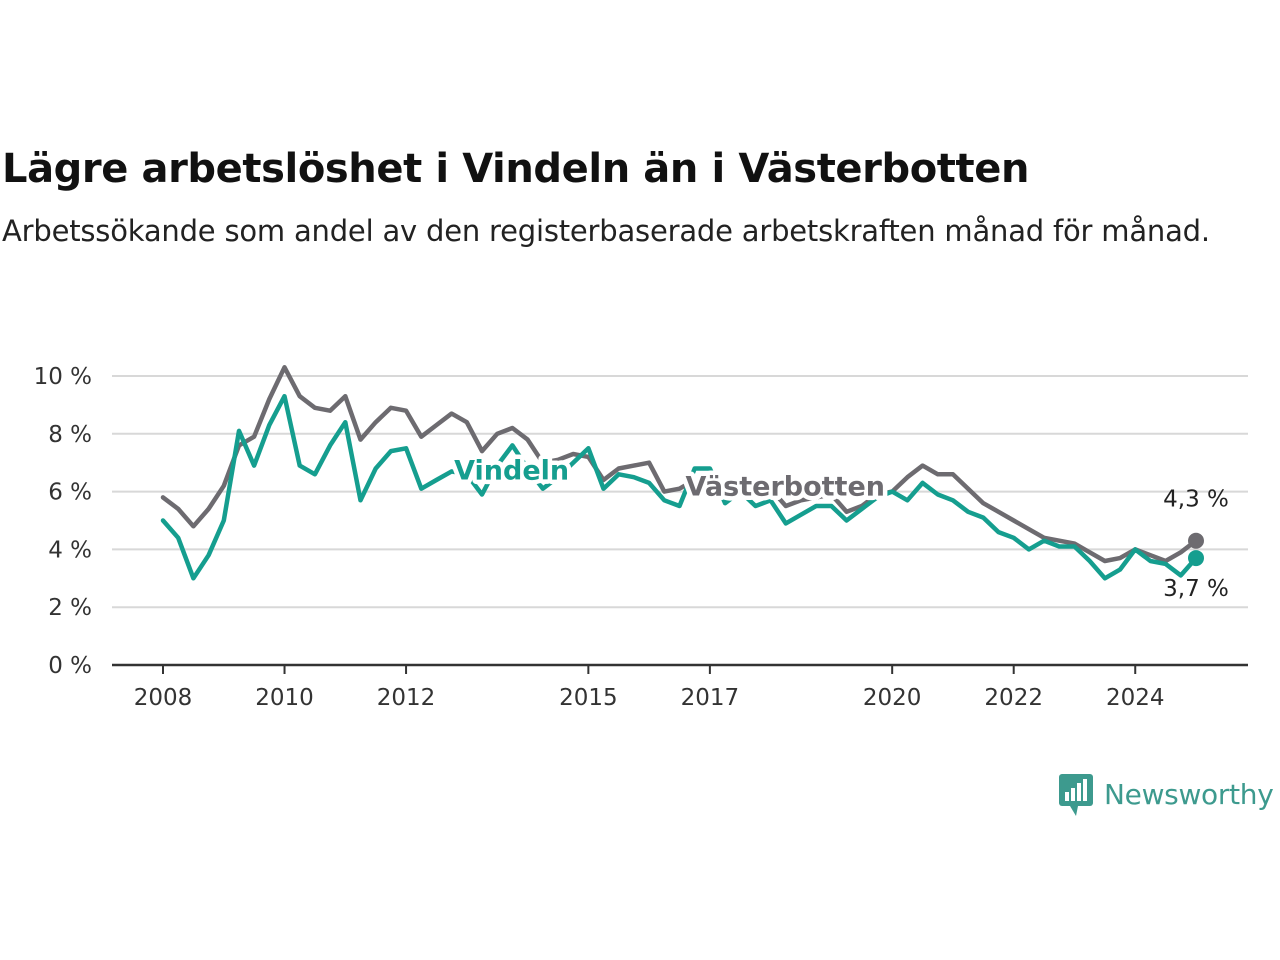 Image resolution: width=1280 pixels, height=960 pixels. I want to click on series-label-v-sterbotten: Västerbotten, so click(785, 487).